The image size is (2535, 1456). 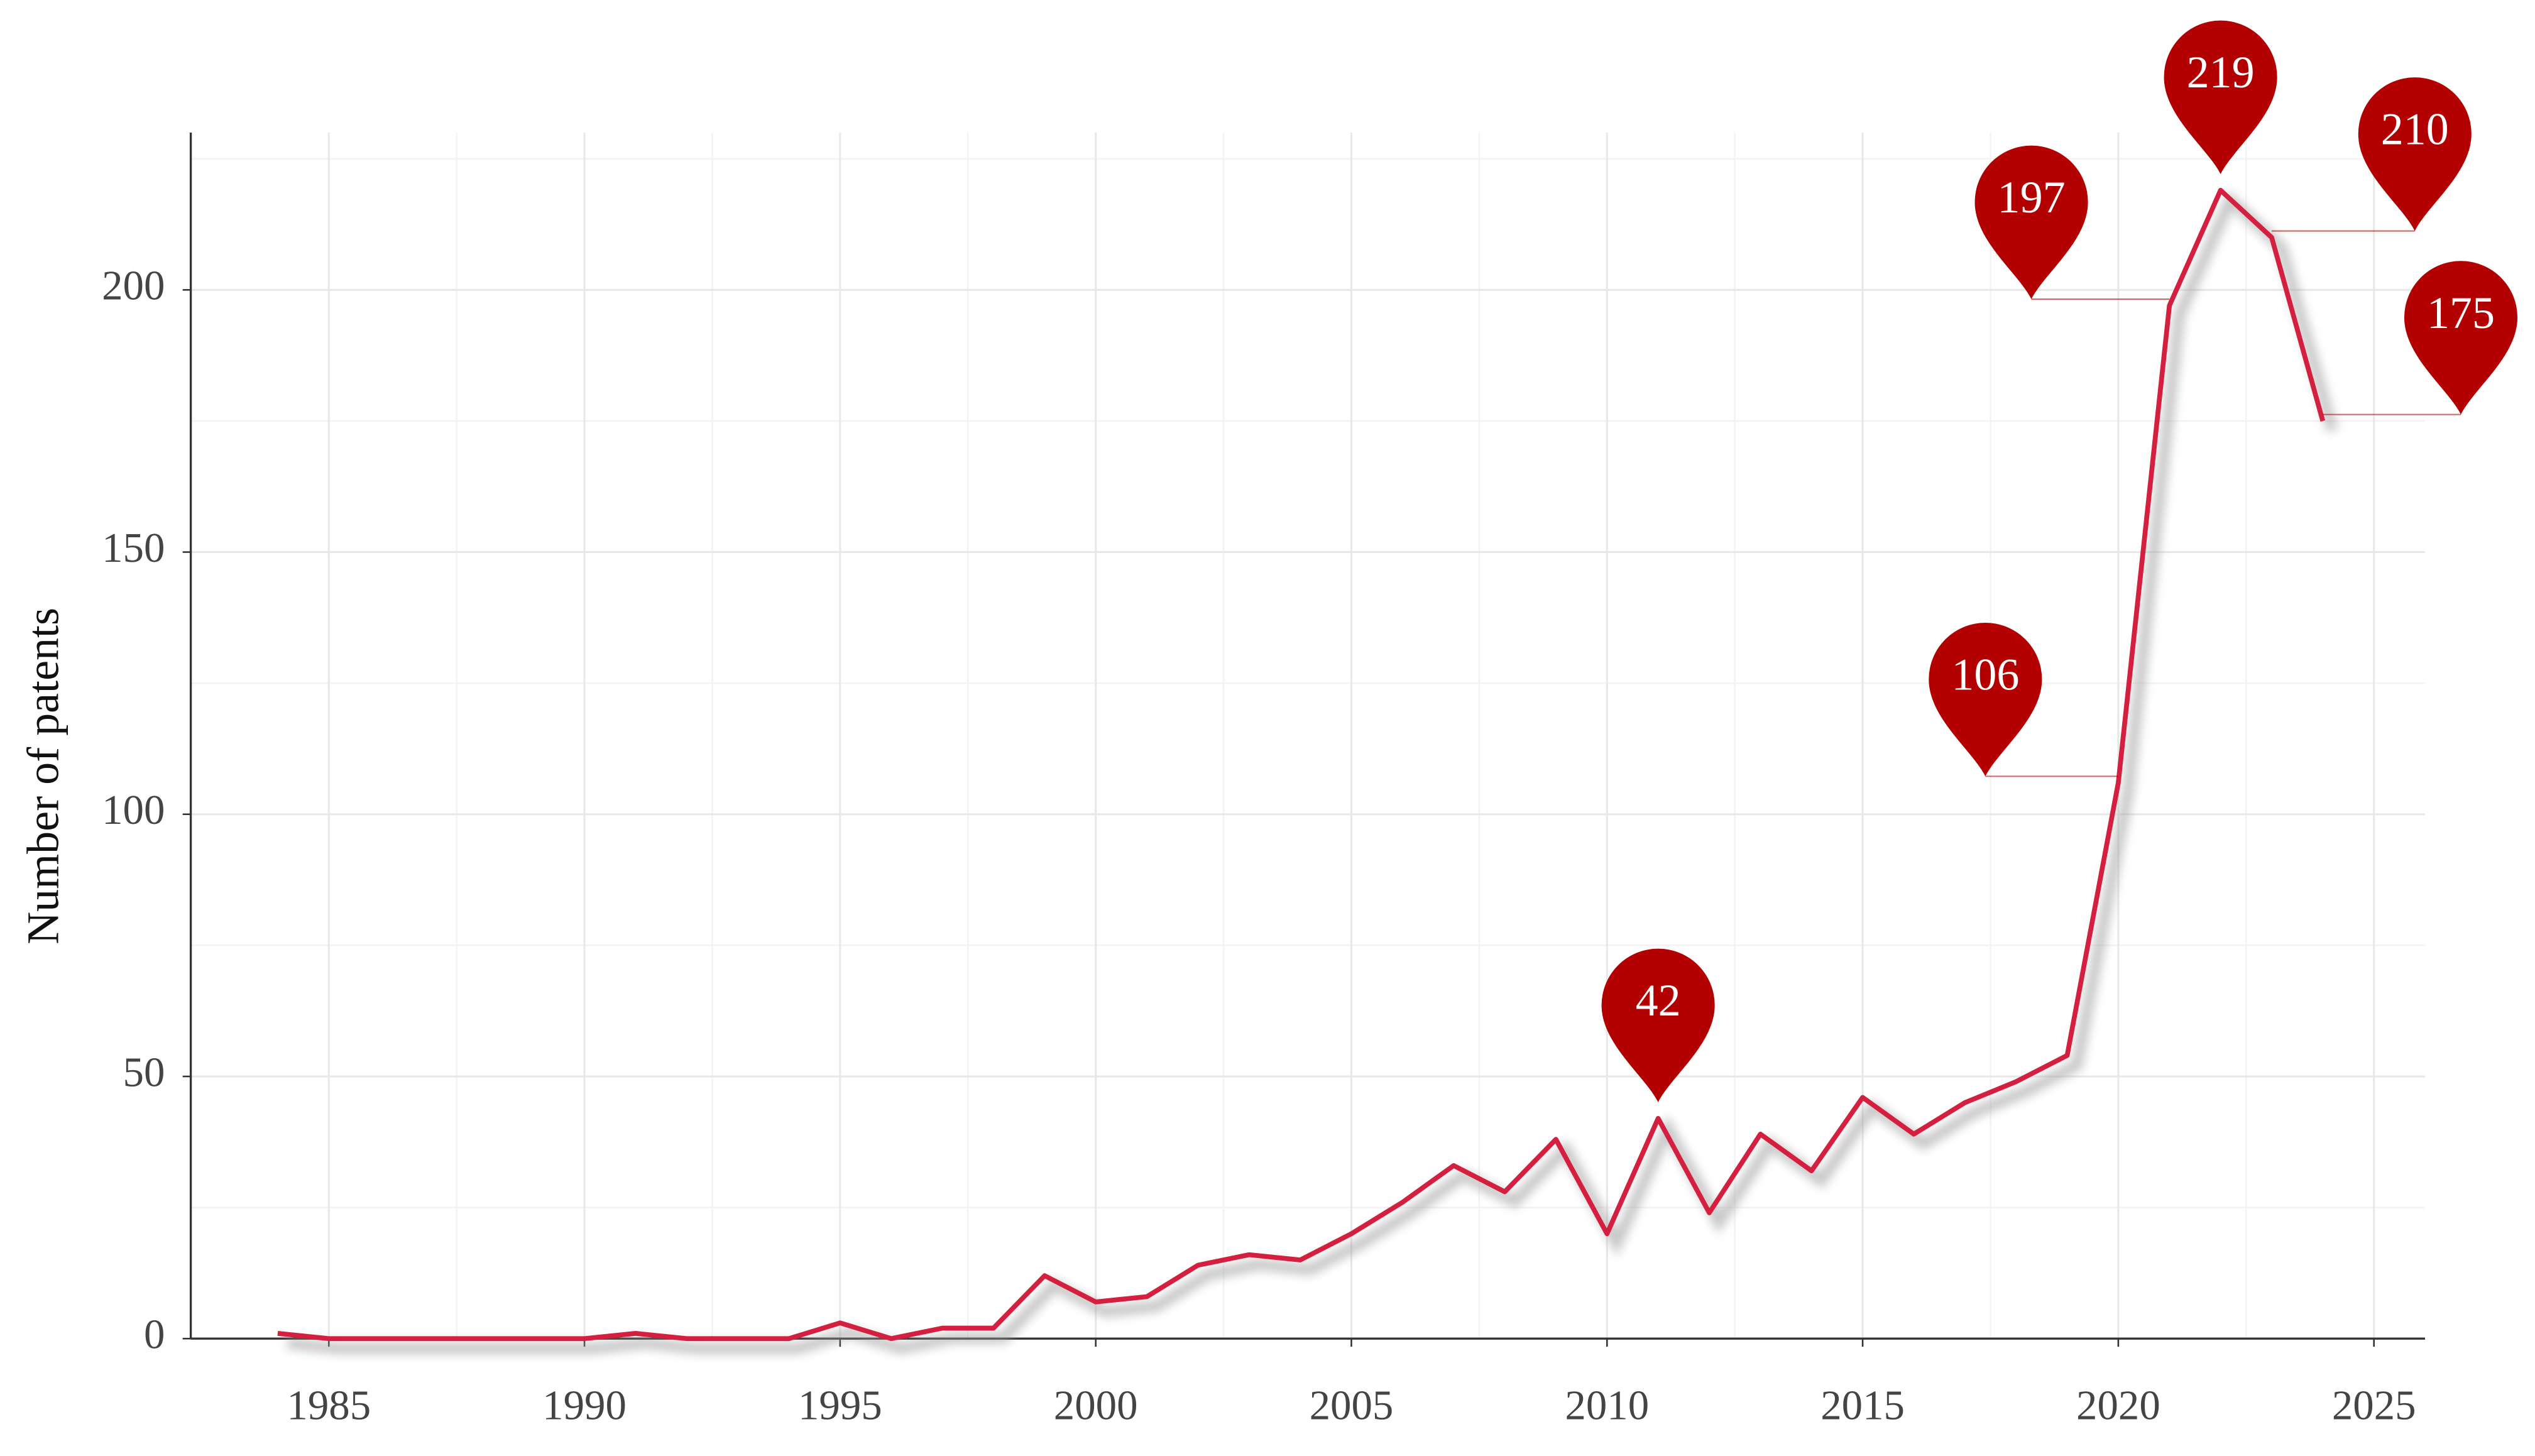 What do you see at coordinates (1985, 675) in the screenshot?
I see `pin-label: 106` at bounding box center [1985, 675].